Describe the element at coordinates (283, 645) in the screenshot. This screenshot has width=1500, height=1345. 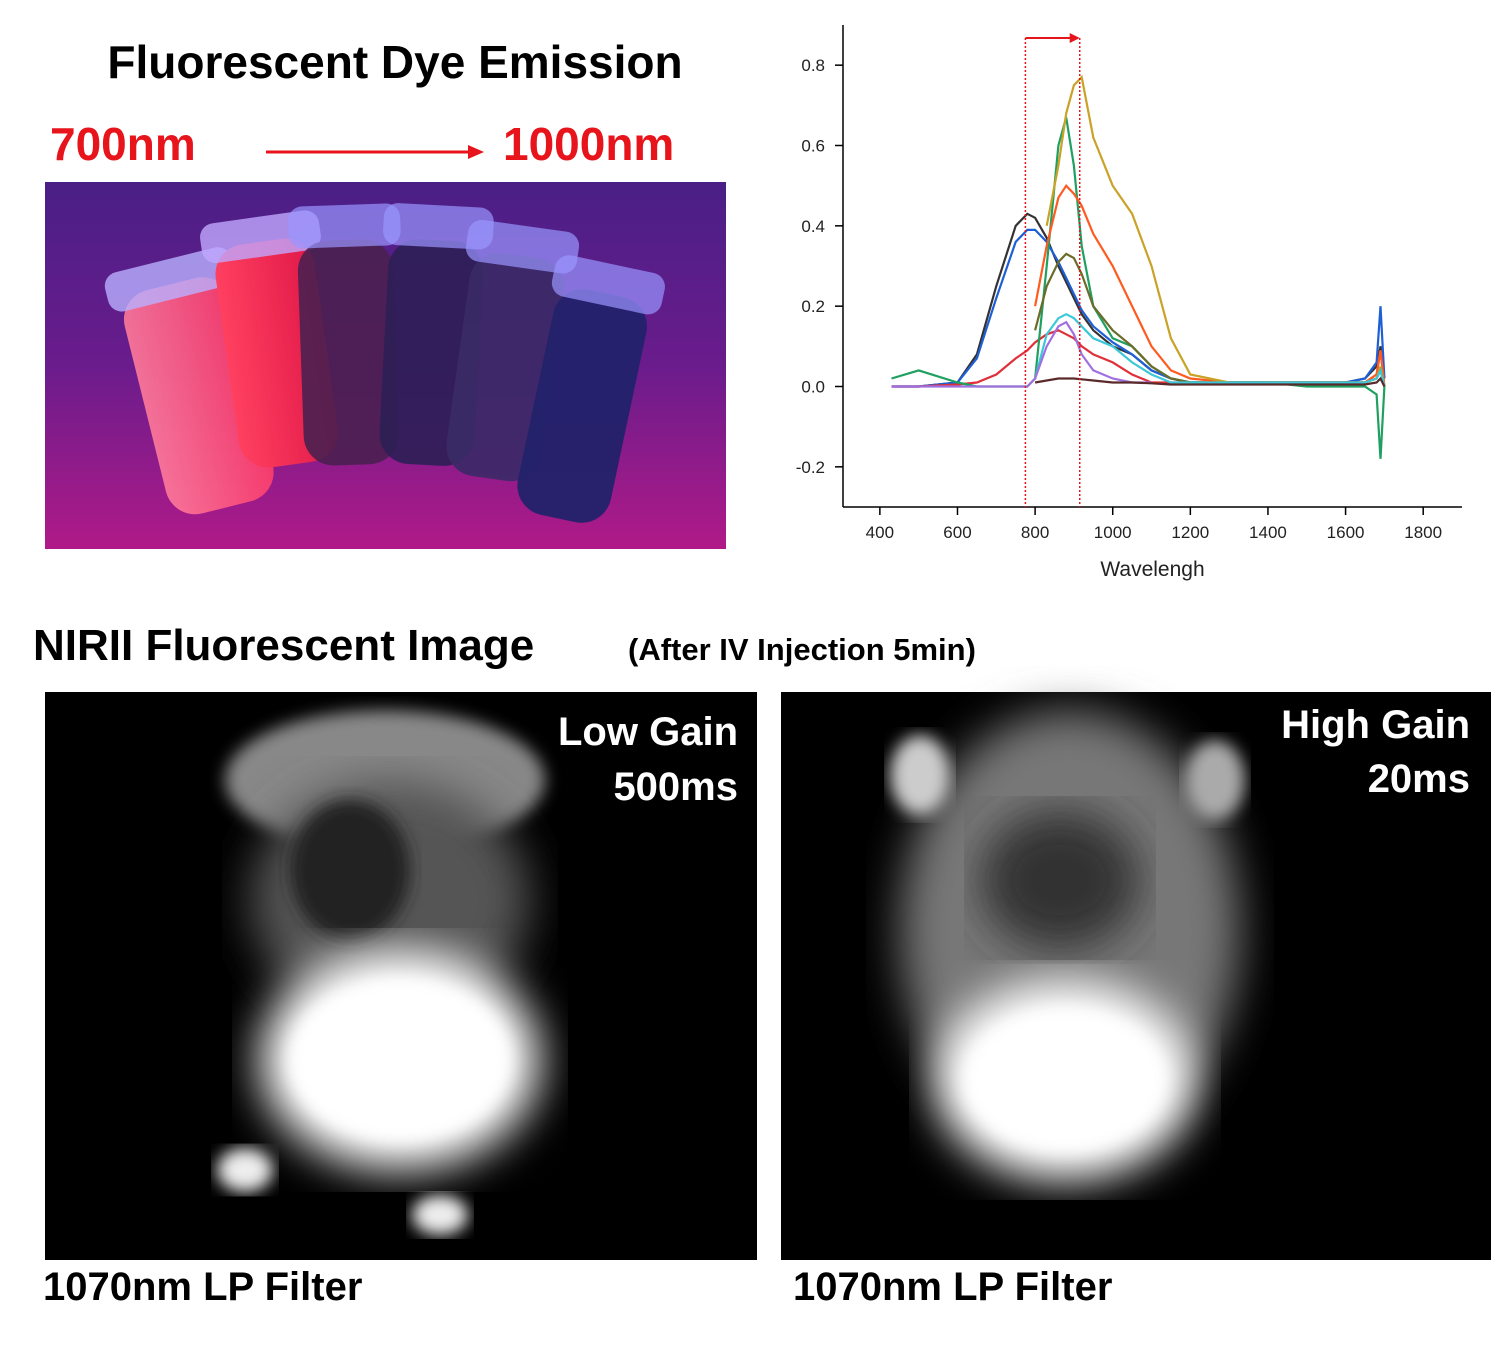
I see `section-title: NIRII Fluorescent Image` at that location.